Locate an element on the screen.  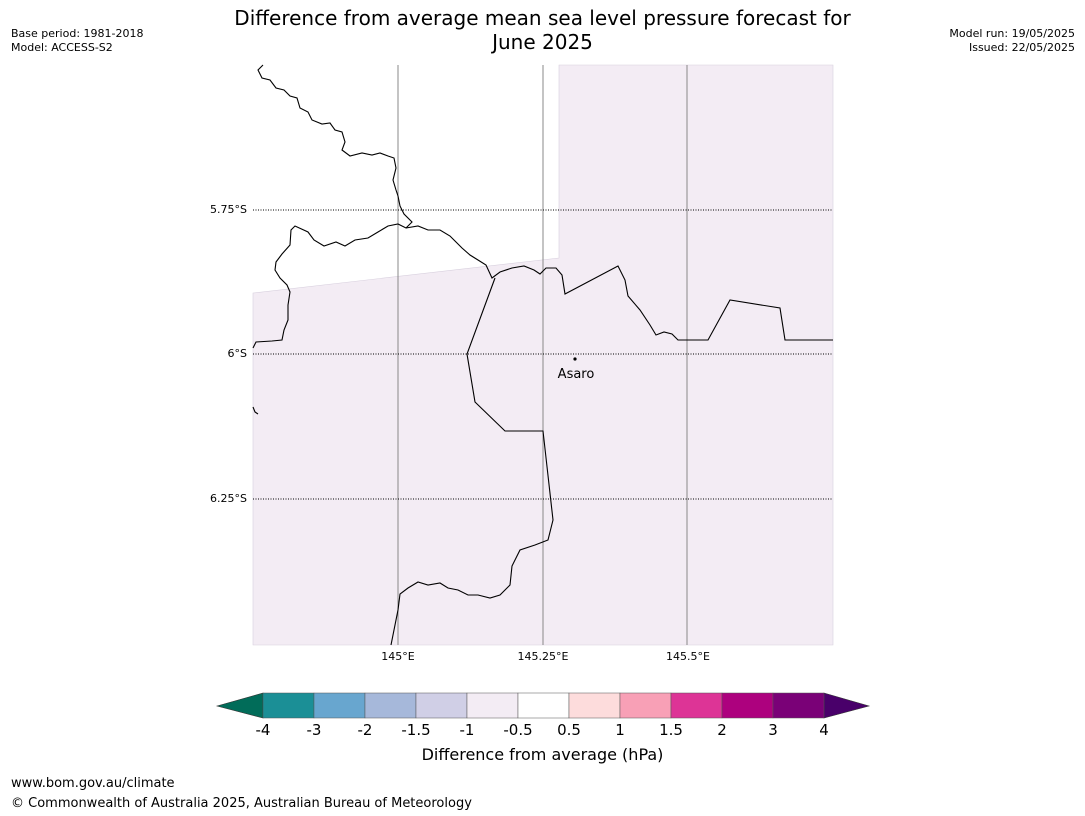
lon-label-145-5: 145.5°E is located at coordinates (688, 656).